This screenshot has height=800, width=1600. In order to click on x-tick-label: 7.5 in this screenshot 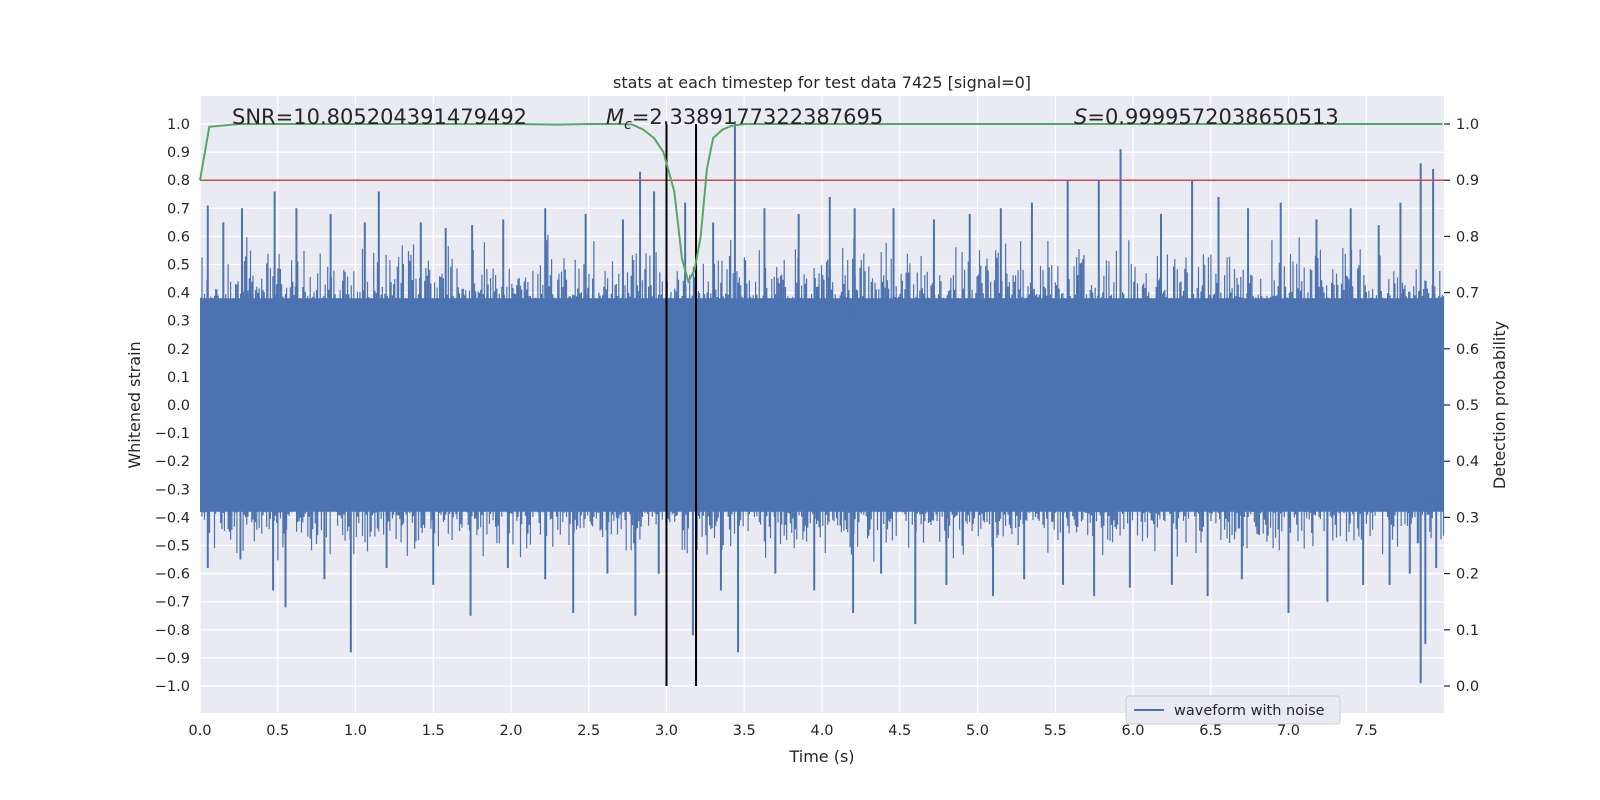, I will do `click(1366, 731)`.